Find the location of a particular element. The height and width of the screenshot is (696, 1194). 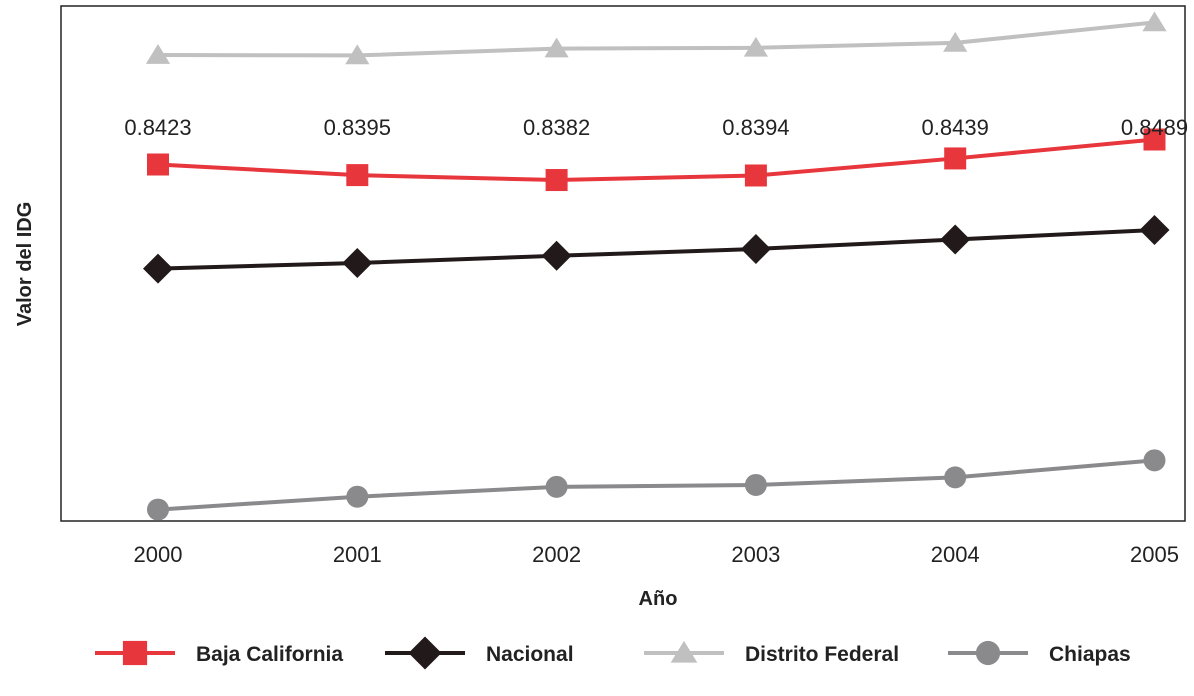

legend-label-baja-california: Baja California is located at coordinates (269, 654).